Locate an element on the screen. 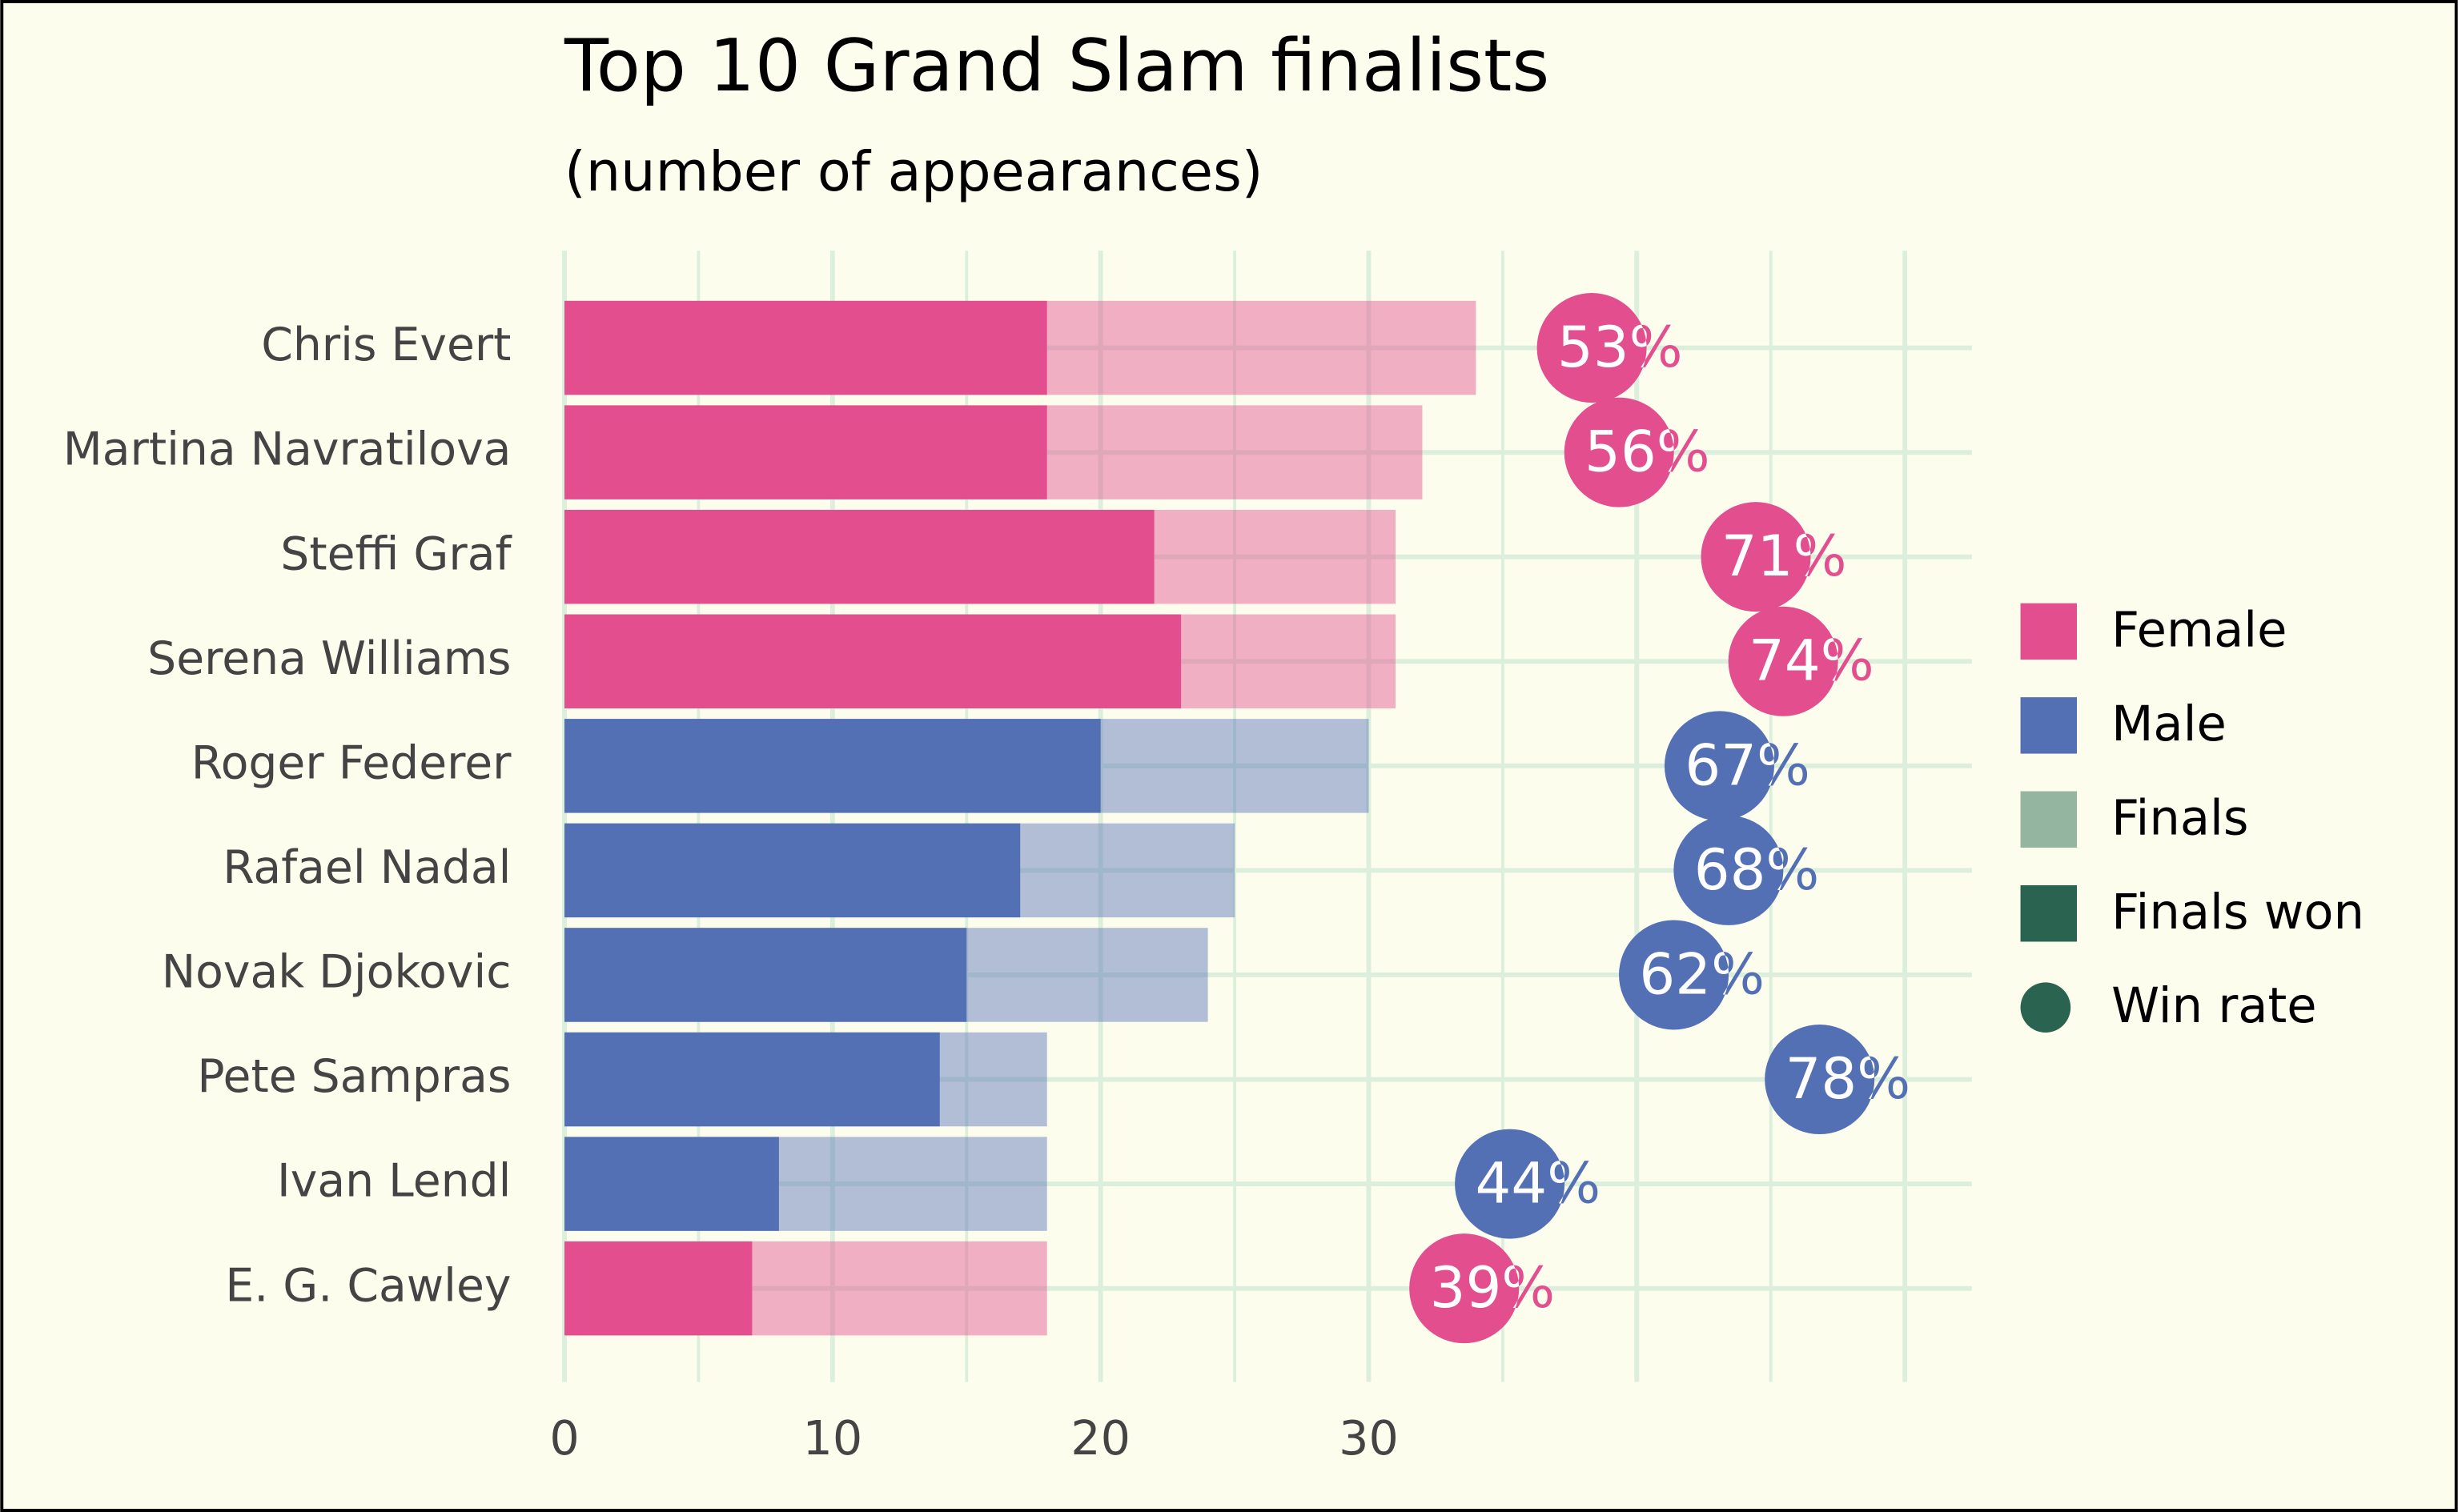  win-rate-label-inner: 39% is located at coordinates (1493, 1288).